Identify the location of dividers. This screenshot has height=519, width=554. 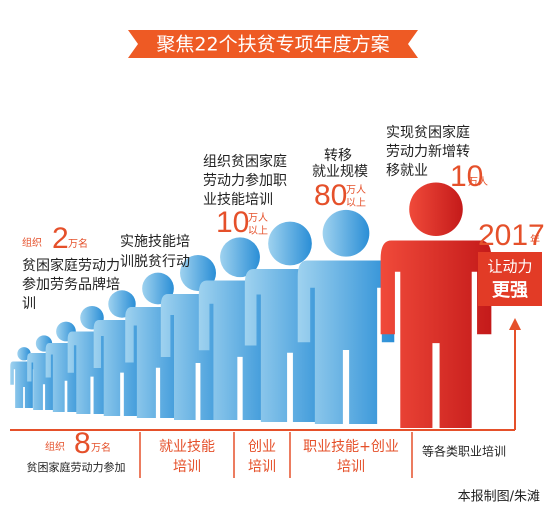
(276, 455).